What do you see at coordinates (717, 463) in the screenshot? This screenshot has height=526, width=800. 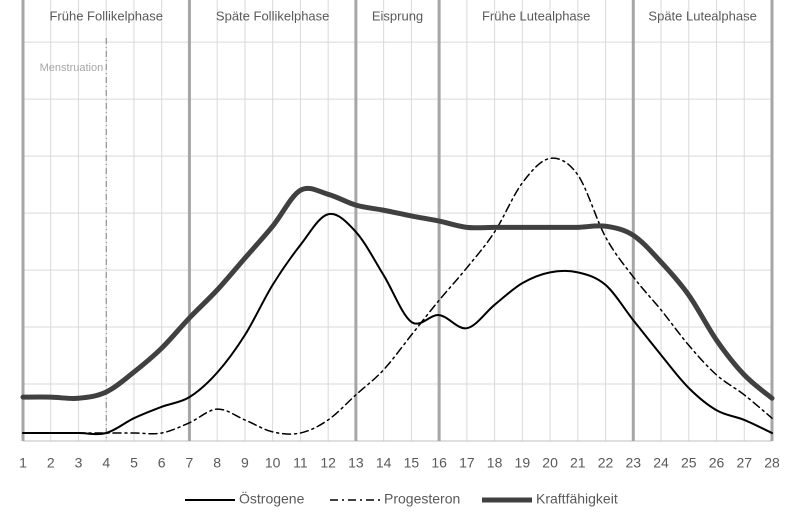 I see `x-tick-label: 26` at bounding box center [717, 463].